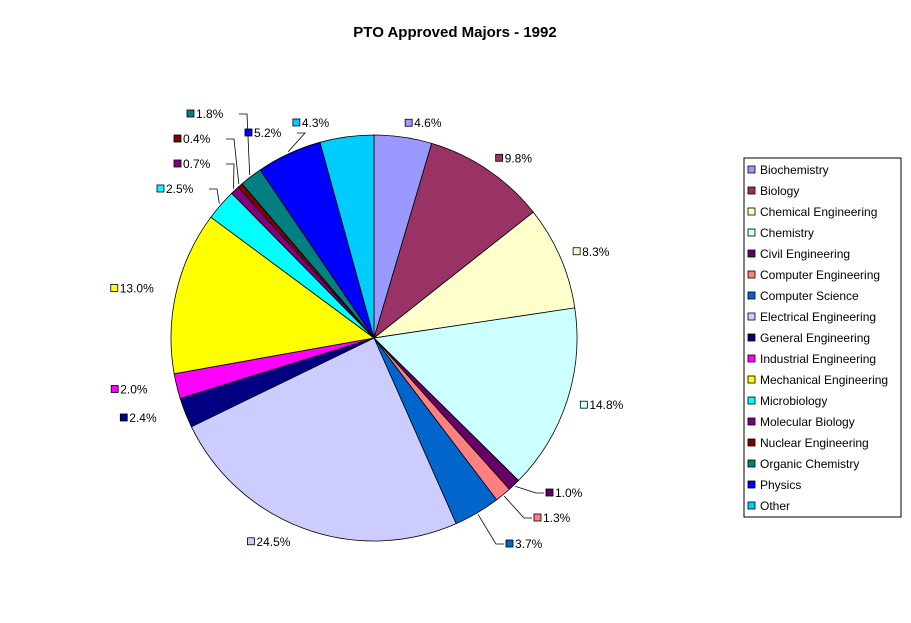 The height and width of the screenshot is (623, 911). I want to click on legend-swatch-biology, so click(751, 190).